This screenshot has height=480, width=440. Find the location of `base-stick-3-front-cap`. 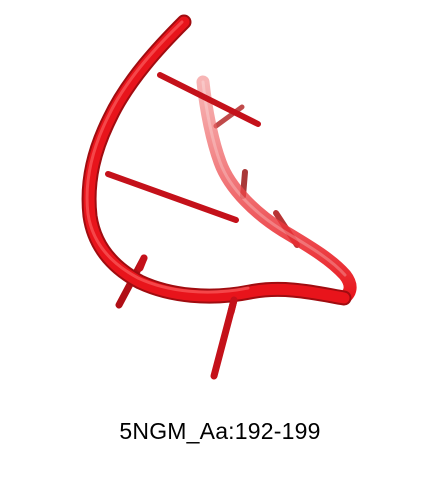

base-stick-3-front-cap is located at coordinates (142, 263).